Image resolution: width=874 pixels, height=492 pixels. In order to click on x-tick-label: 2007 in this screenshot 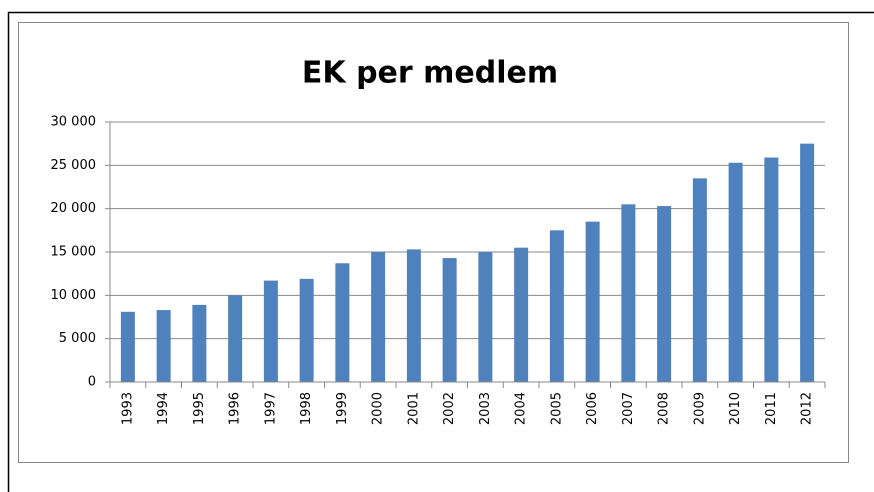, I will do `click(628, 408)`.